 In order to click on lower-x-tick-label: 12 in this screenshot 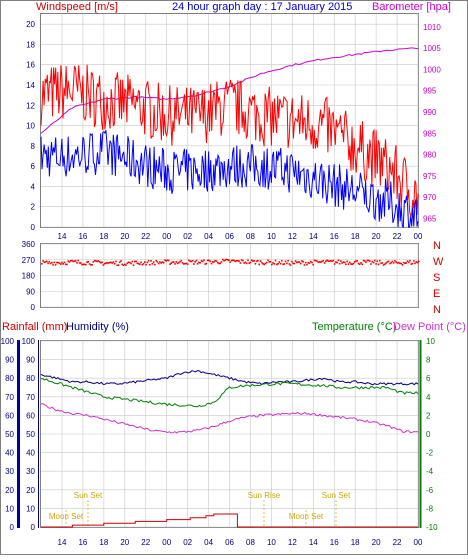, I will do `click(292, 542)`.